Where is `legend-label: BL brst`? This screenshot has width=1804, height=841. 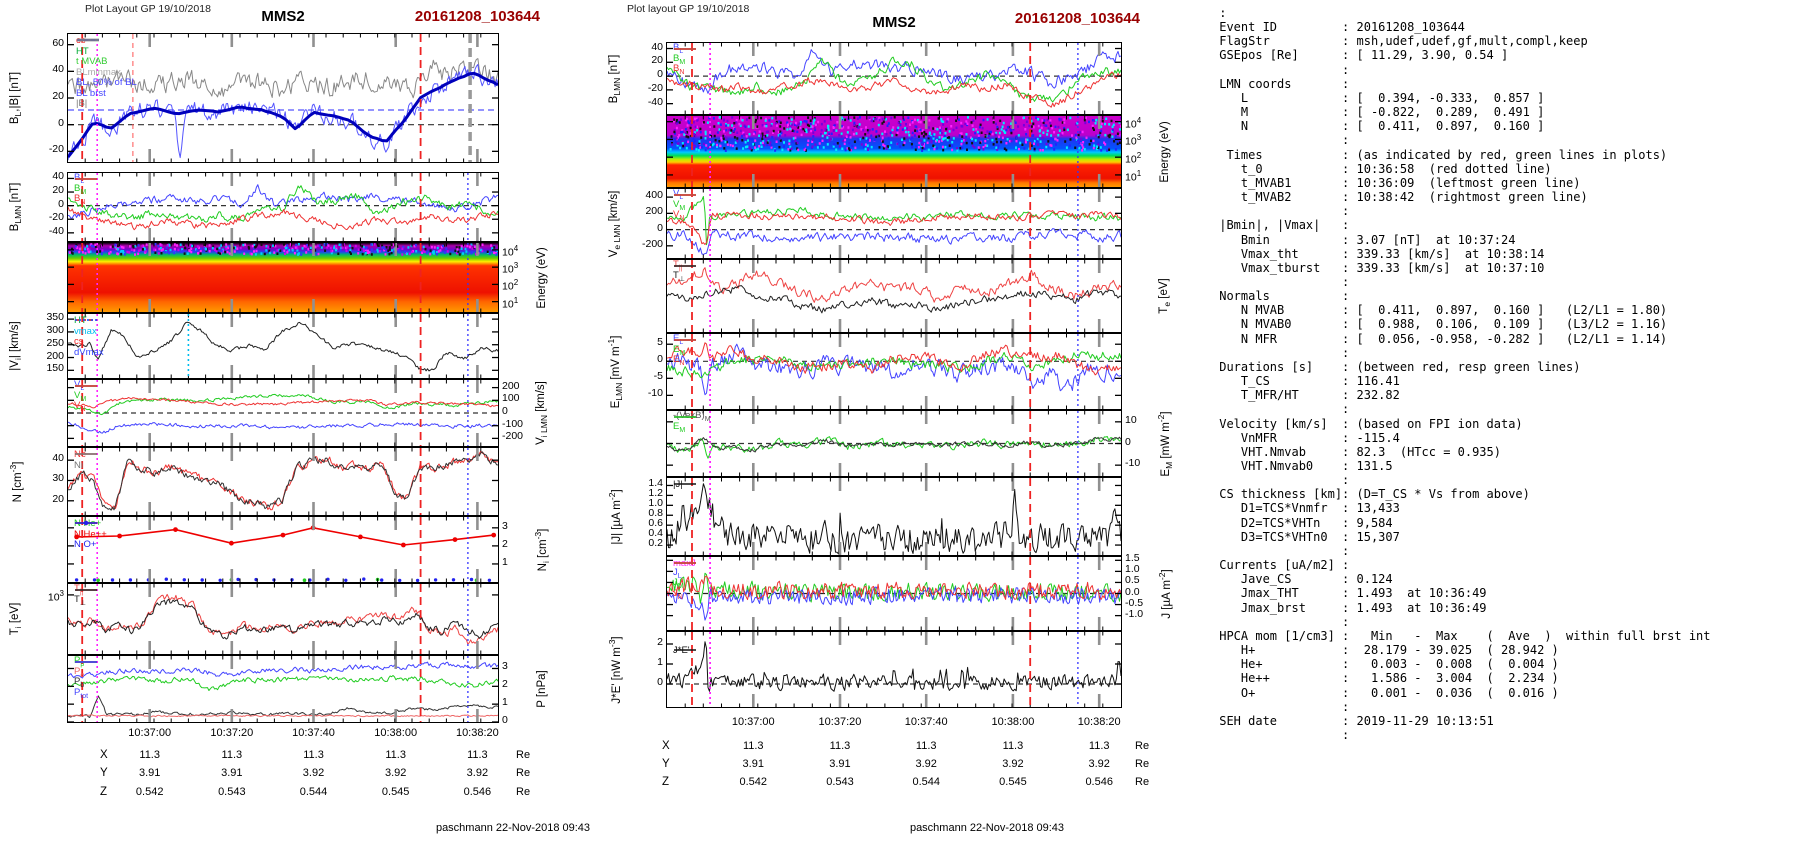 legend-label: BL brst is located at coordinates (91, 93).